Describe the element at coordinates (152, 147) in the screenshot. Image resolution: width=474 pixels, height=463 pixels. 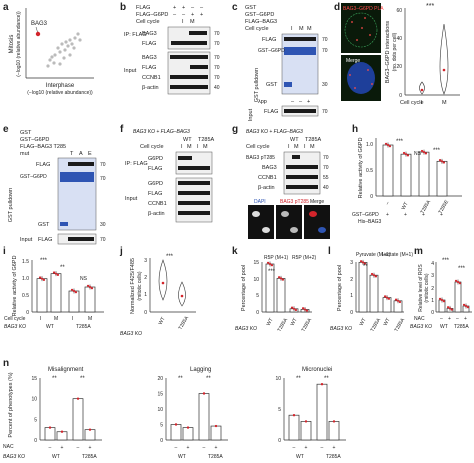
I see `svg-text: Cell cycle` at that location.